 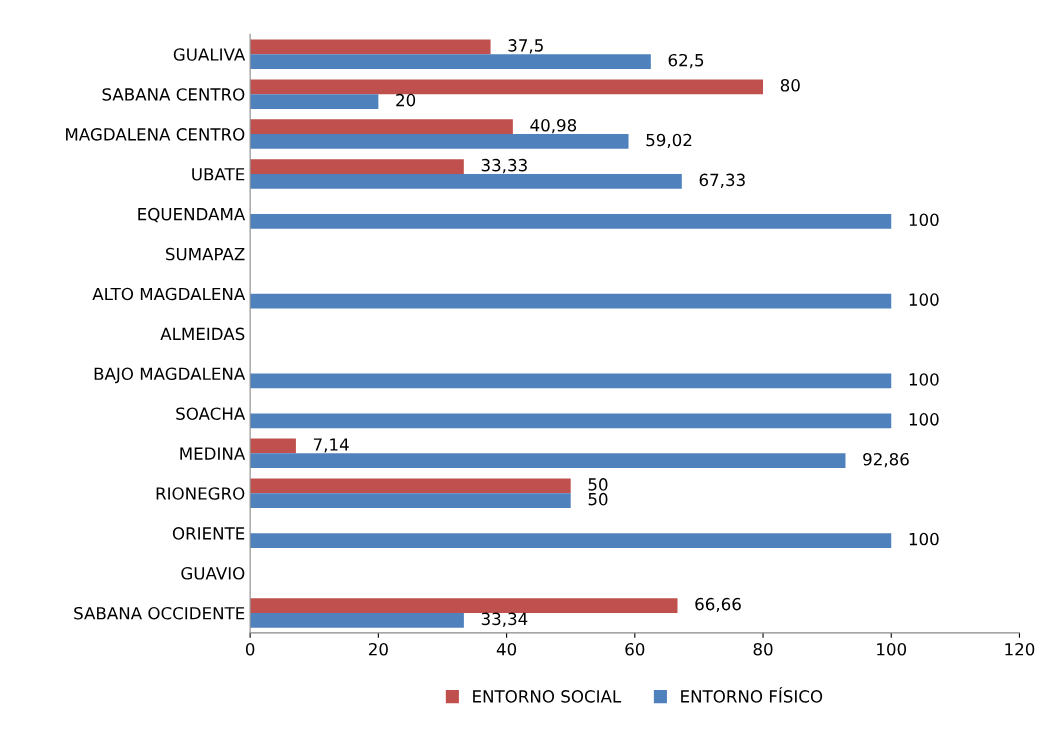 What do you see at coordinates (205, 254) in the screenshot?
I see `y-tick-label: SUMAPAZ` at bounding box center [205, 254].